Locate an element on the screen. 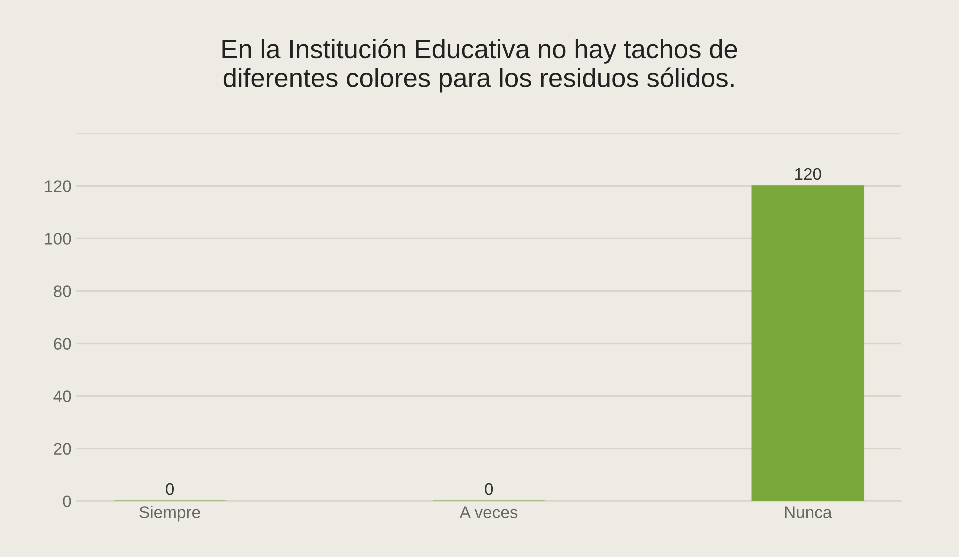 Image resolution: width=959 pixels, height=557 pixels. x-tick-label: Siempre is located at coordinates (170, 514).